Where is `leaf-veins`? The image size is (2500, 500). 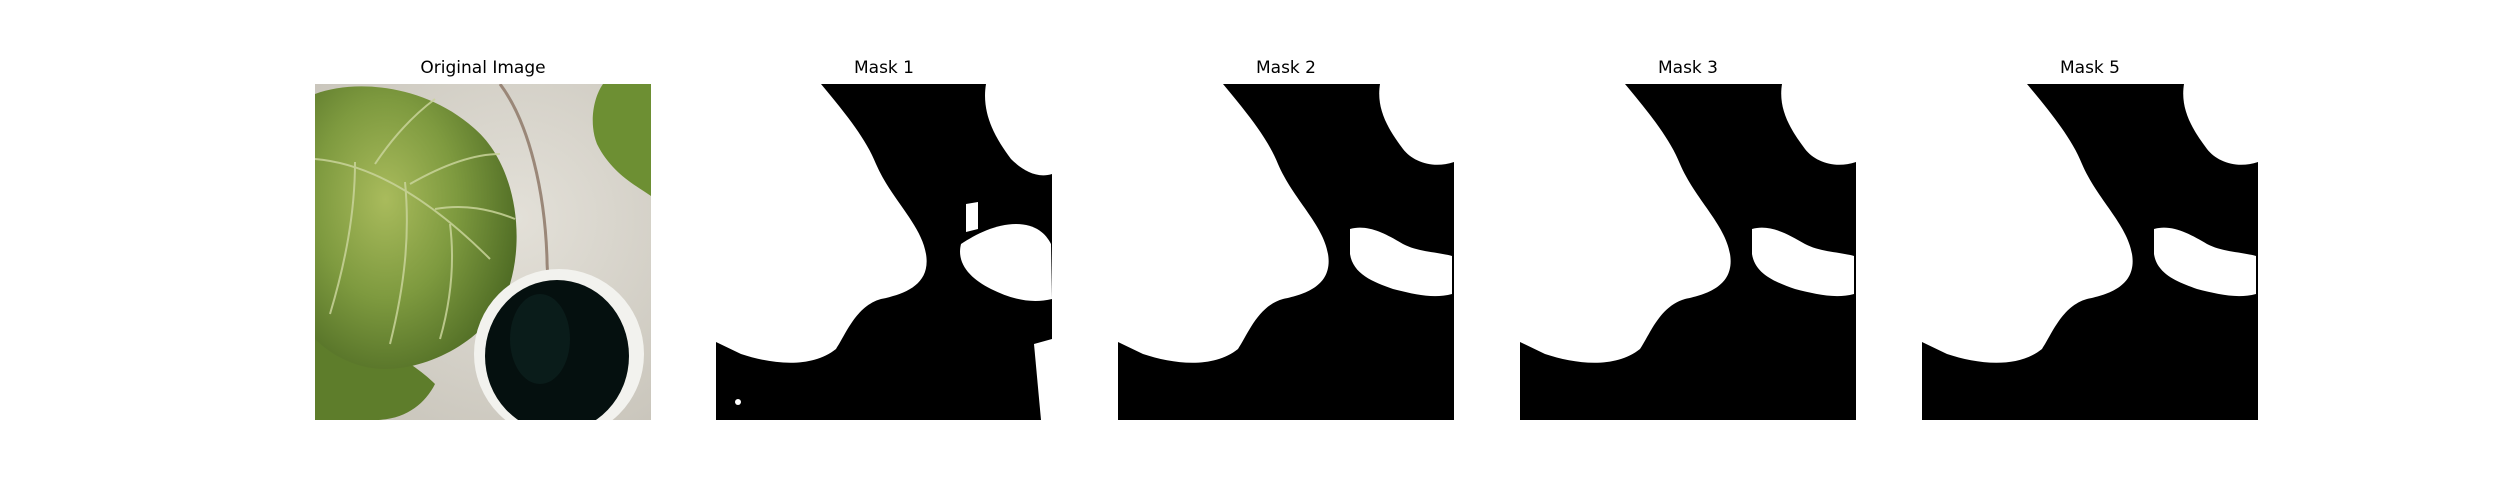
leaf-veins is located at coordinates (415, 221).